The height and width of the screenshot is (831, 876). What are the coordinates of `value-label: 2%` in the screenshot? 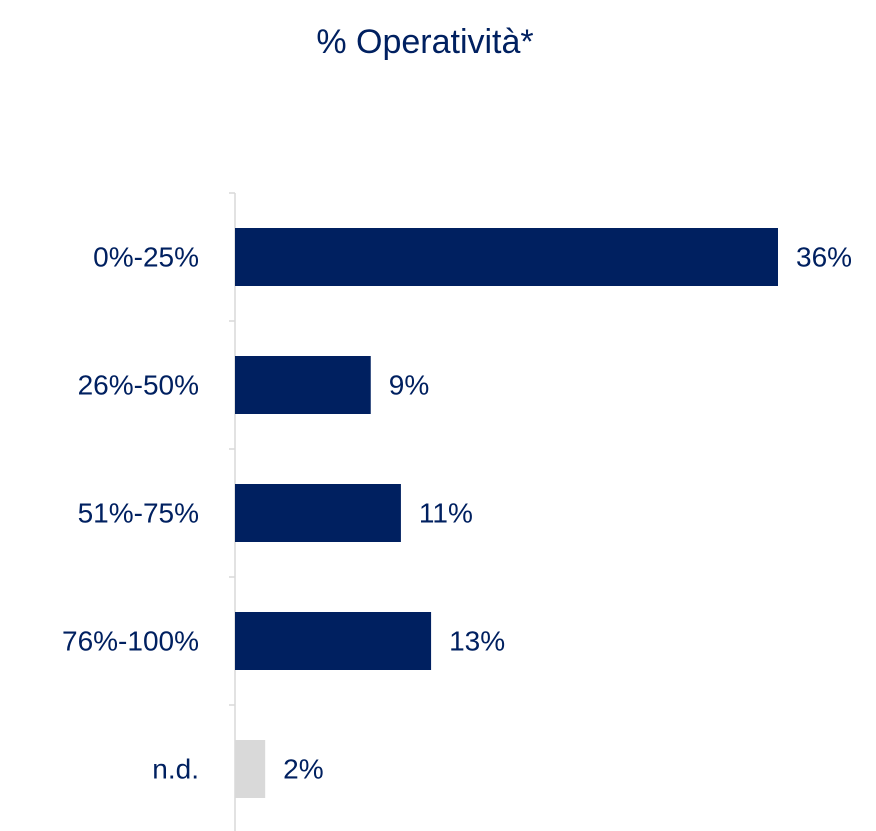 It's located at (303, 768).